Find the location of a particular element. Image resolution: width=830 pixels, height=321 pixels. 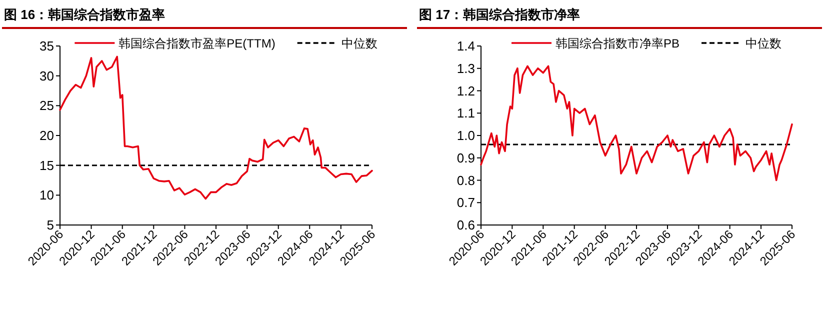

y-tick-label: 20 is located at coordinates (47, 135).